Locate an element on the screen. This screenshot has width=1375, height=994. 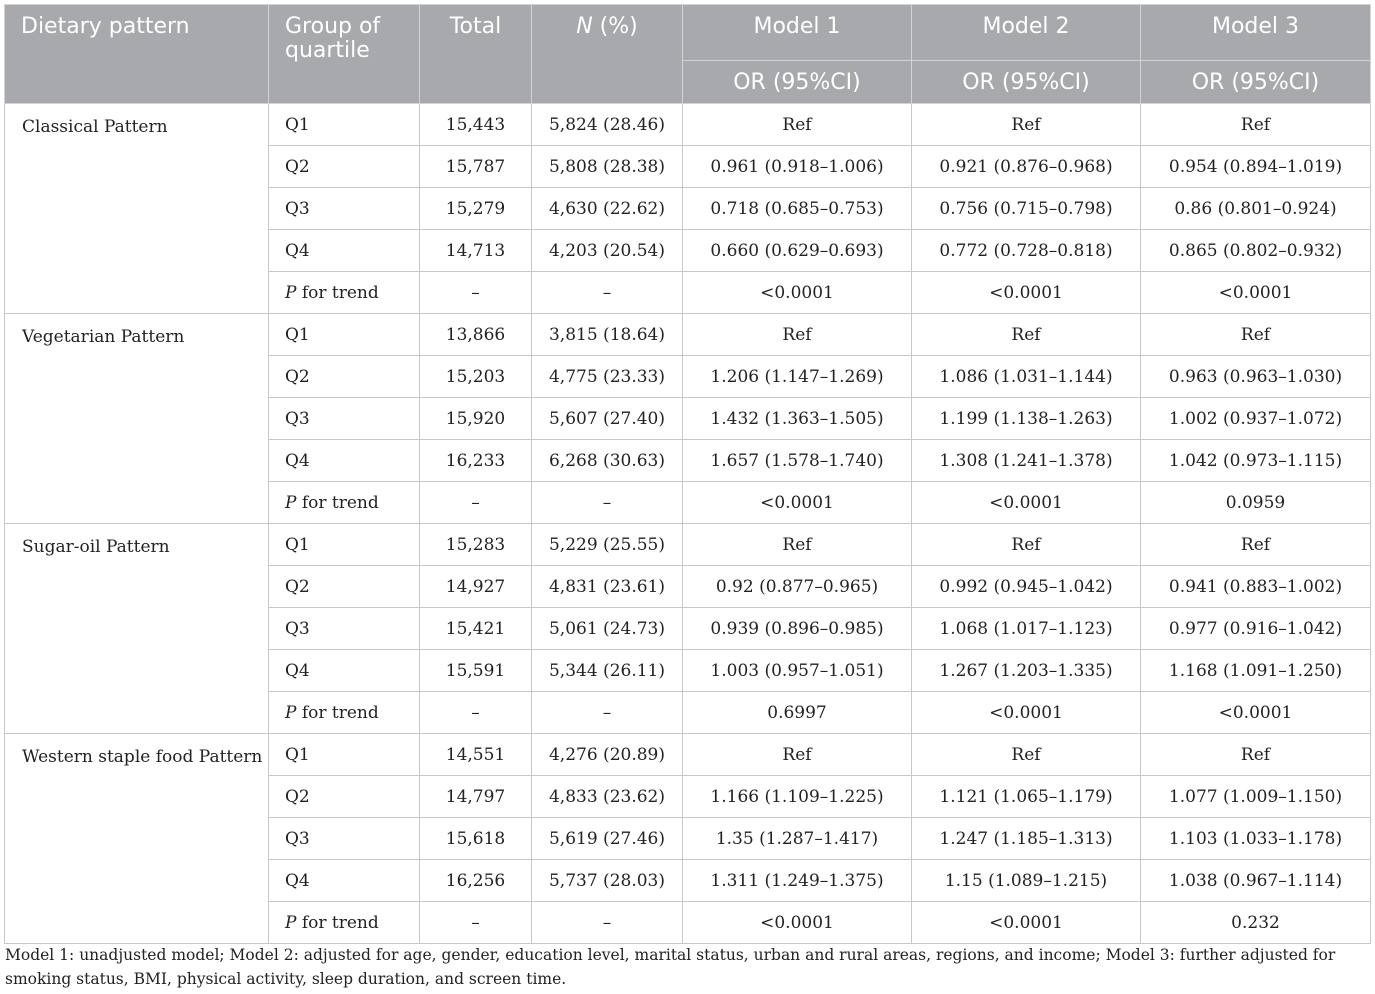
model-3-cell: 0.954 (0.894–1.019) is located at coordinates (1255, 166).